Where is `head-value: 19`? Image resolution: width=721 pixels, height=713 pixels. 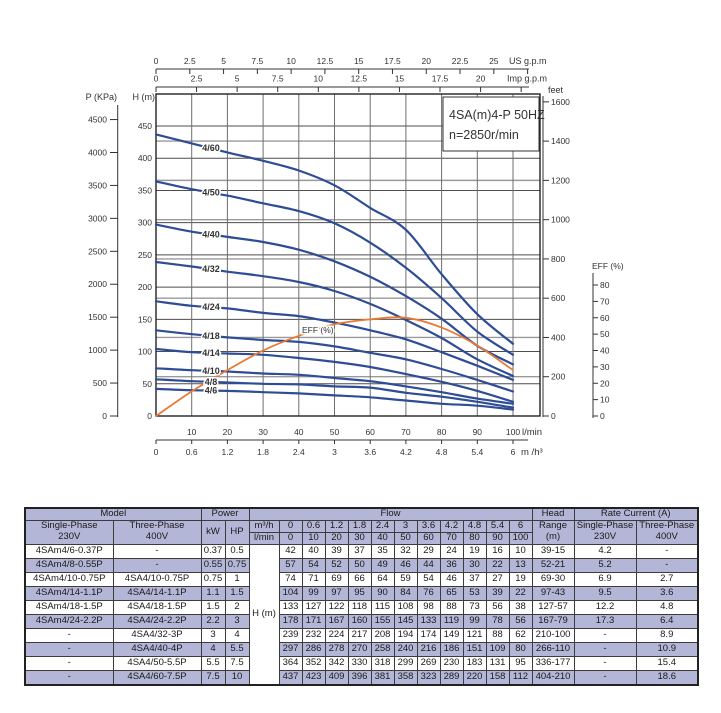
head-value: 19 is located at coordinates (474, 551).